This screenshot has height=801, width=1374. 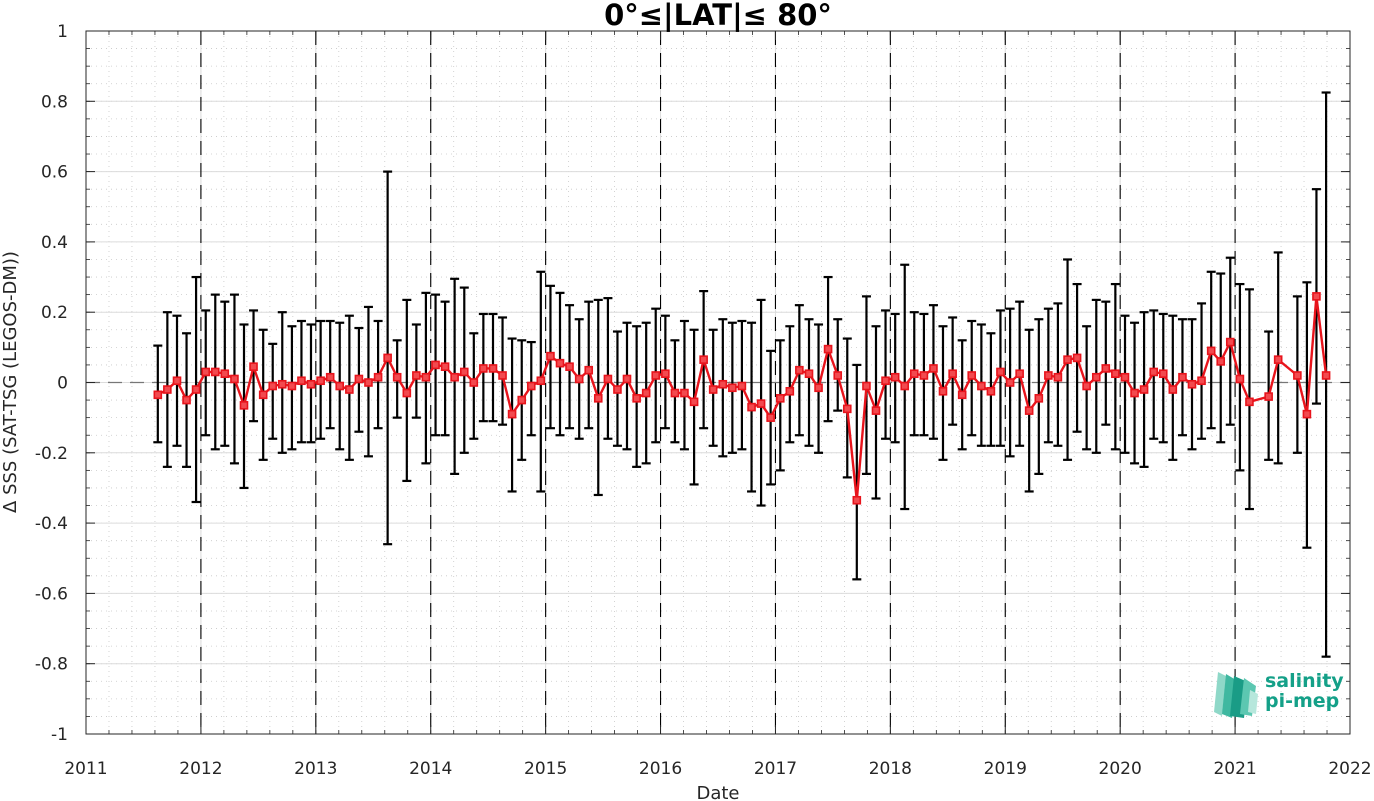 I want to click on x-tick-label: 2019, so click(x=1005, y=769).